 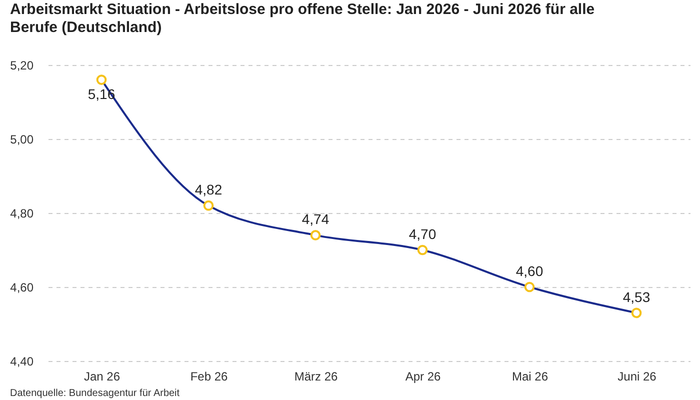 I want to click on chart-title: Arbeitsmarkt Situation - Arbeitslose pro offene Stelle: Jan 2026 - Juni 2026 für alle Berufe (Deutschland), so click(x=302, y=18).